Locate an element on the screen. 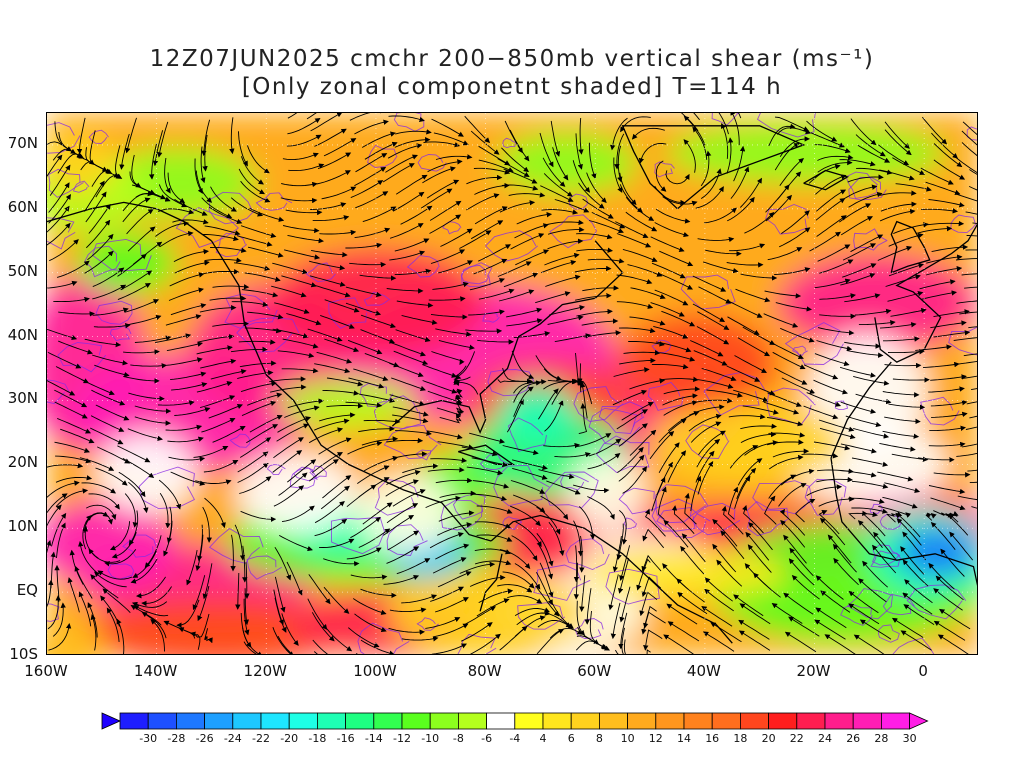  colorbar-label: 18 is located at coordinates (740, 738).